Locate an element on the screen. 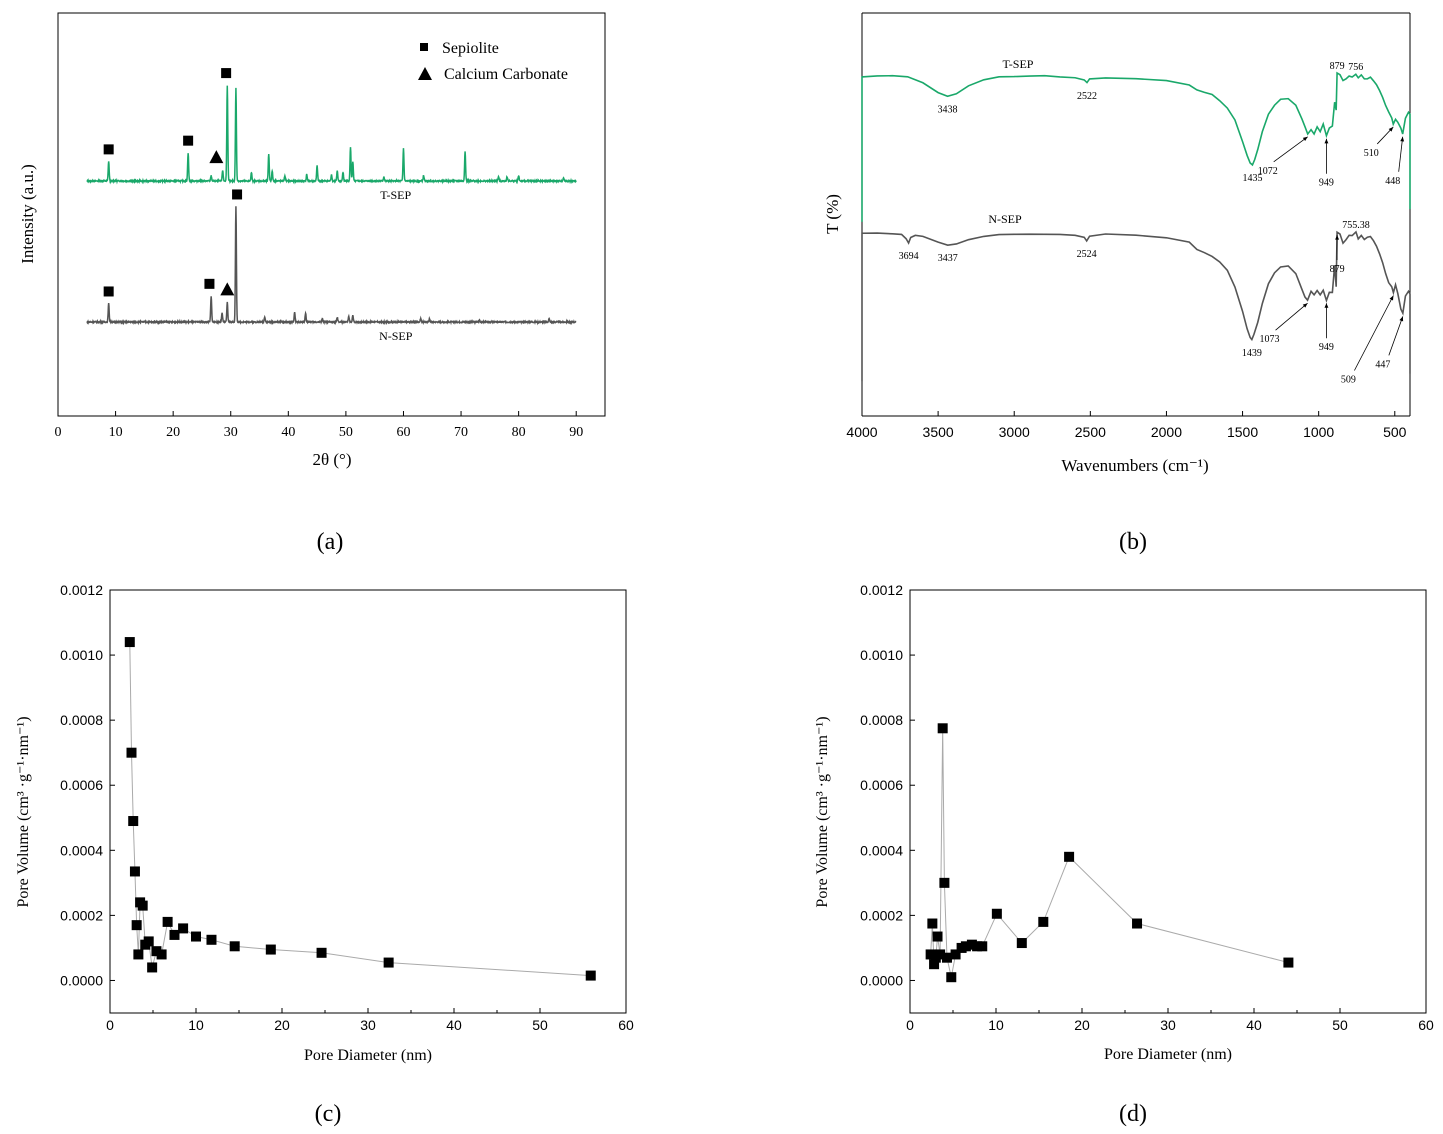  panel-a-x-tick-label: 60 is located at coordinates (403, 432).